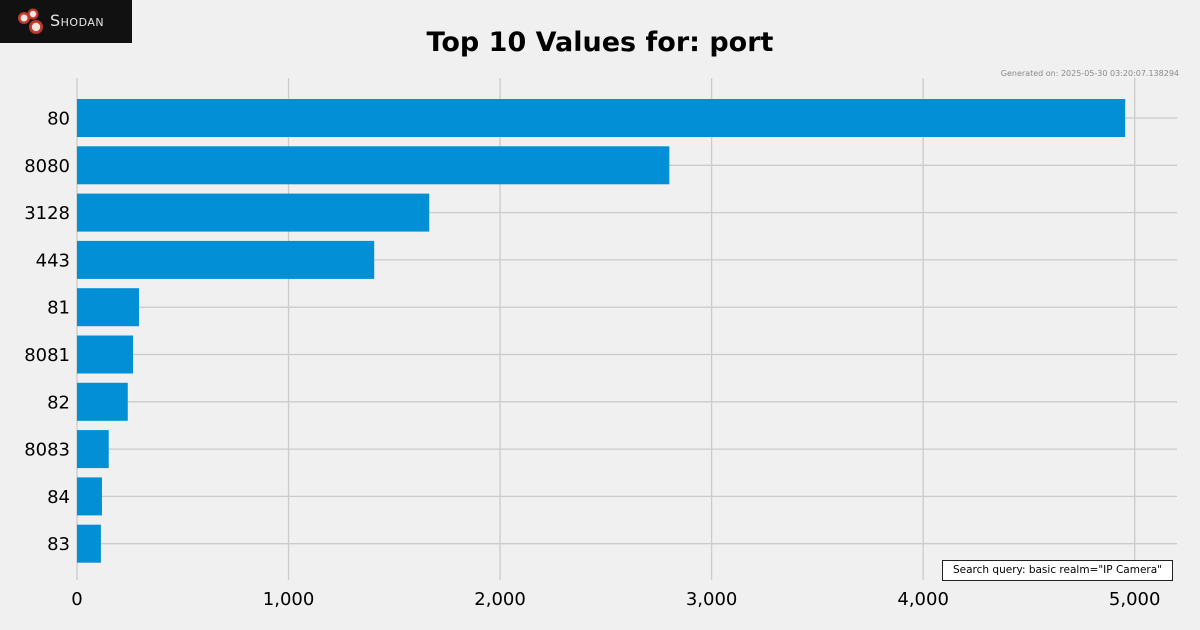 This screenshot has height=630, width=1200. What do you see at coordinates (1089, 73) in the screenshot?
I see `generated-timestamp: Generated on: 2025-05-30 03:20:07.138294` at bounding box center [1089, 73].